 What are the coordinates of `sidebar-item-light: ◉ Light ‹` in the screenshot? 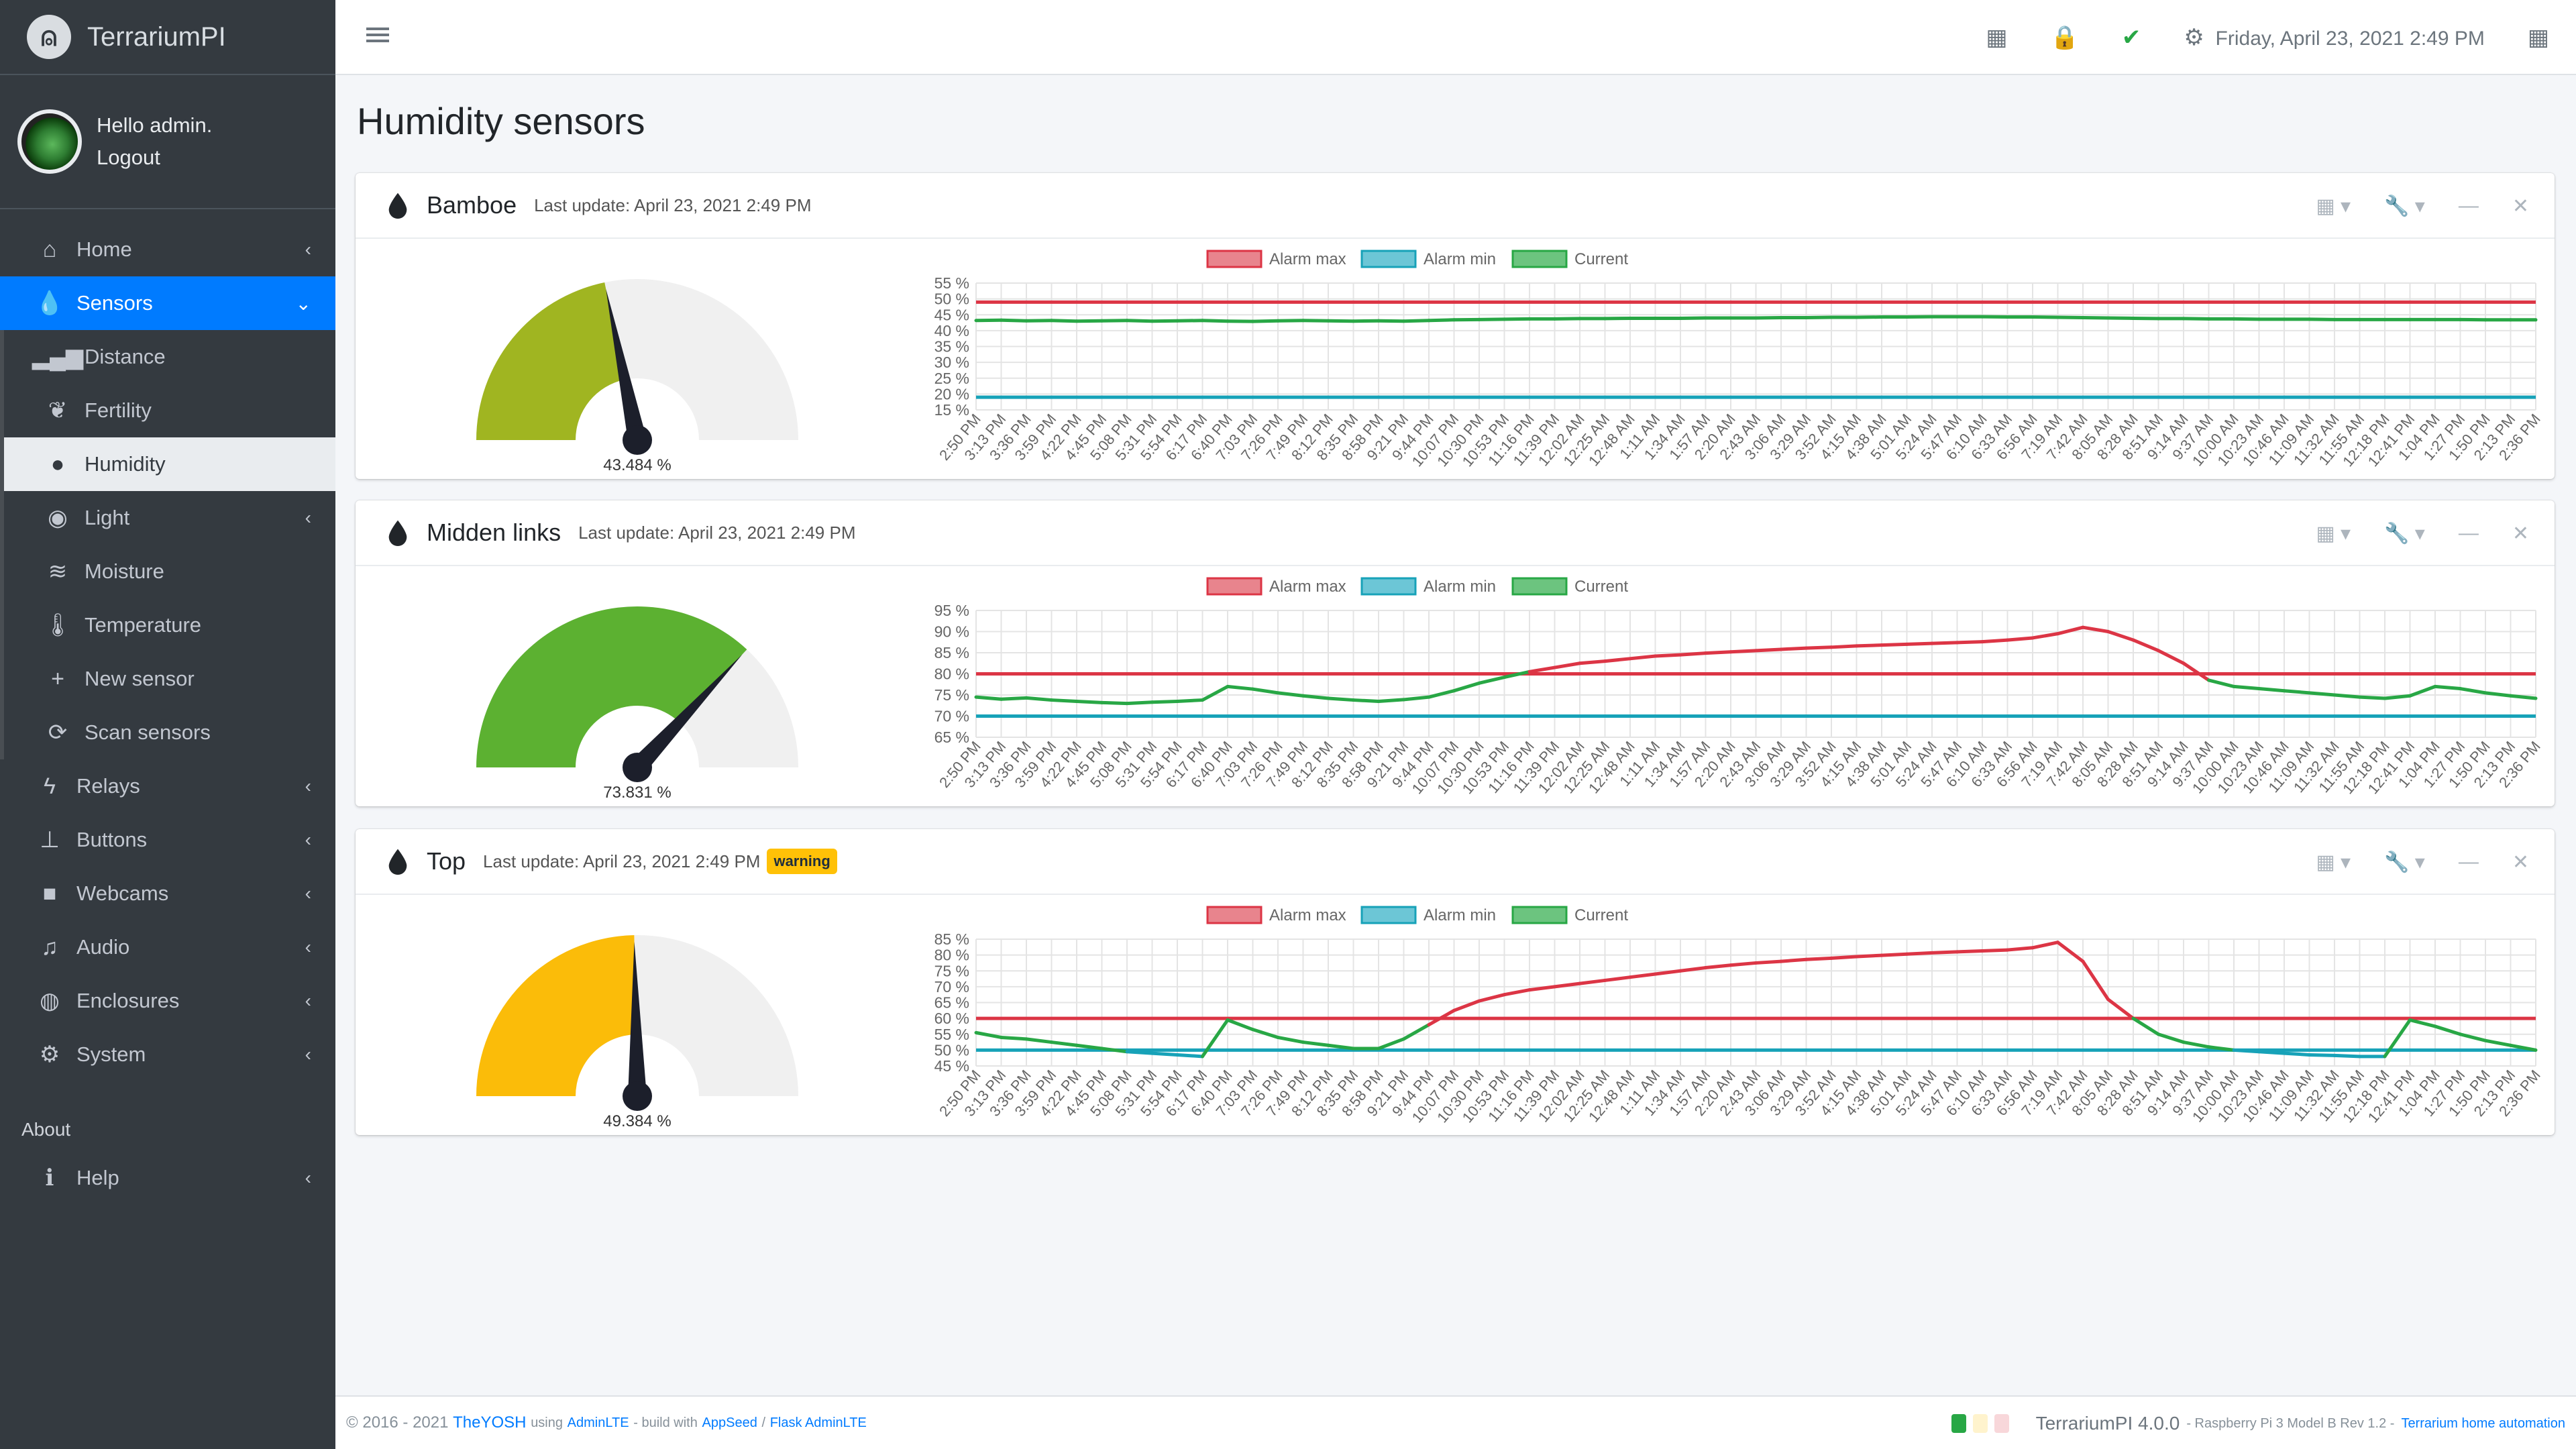 It's located at (167, 518).